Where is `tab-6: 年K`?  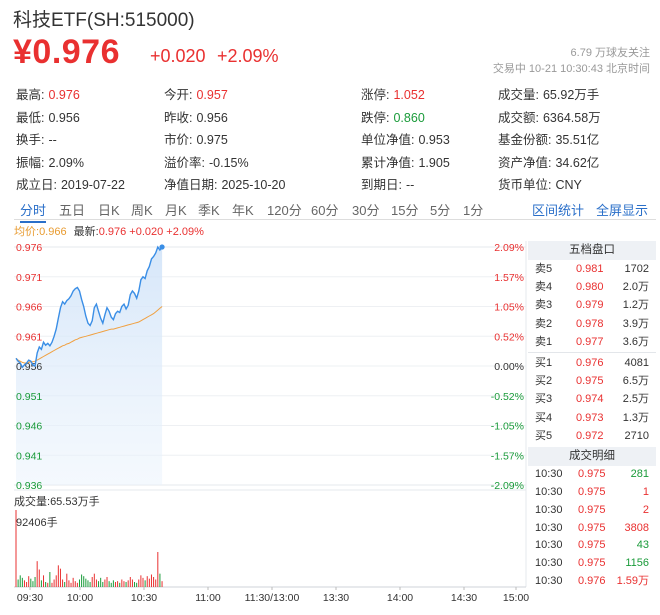 tab-6: 年K is located at coordinates (243, 210).